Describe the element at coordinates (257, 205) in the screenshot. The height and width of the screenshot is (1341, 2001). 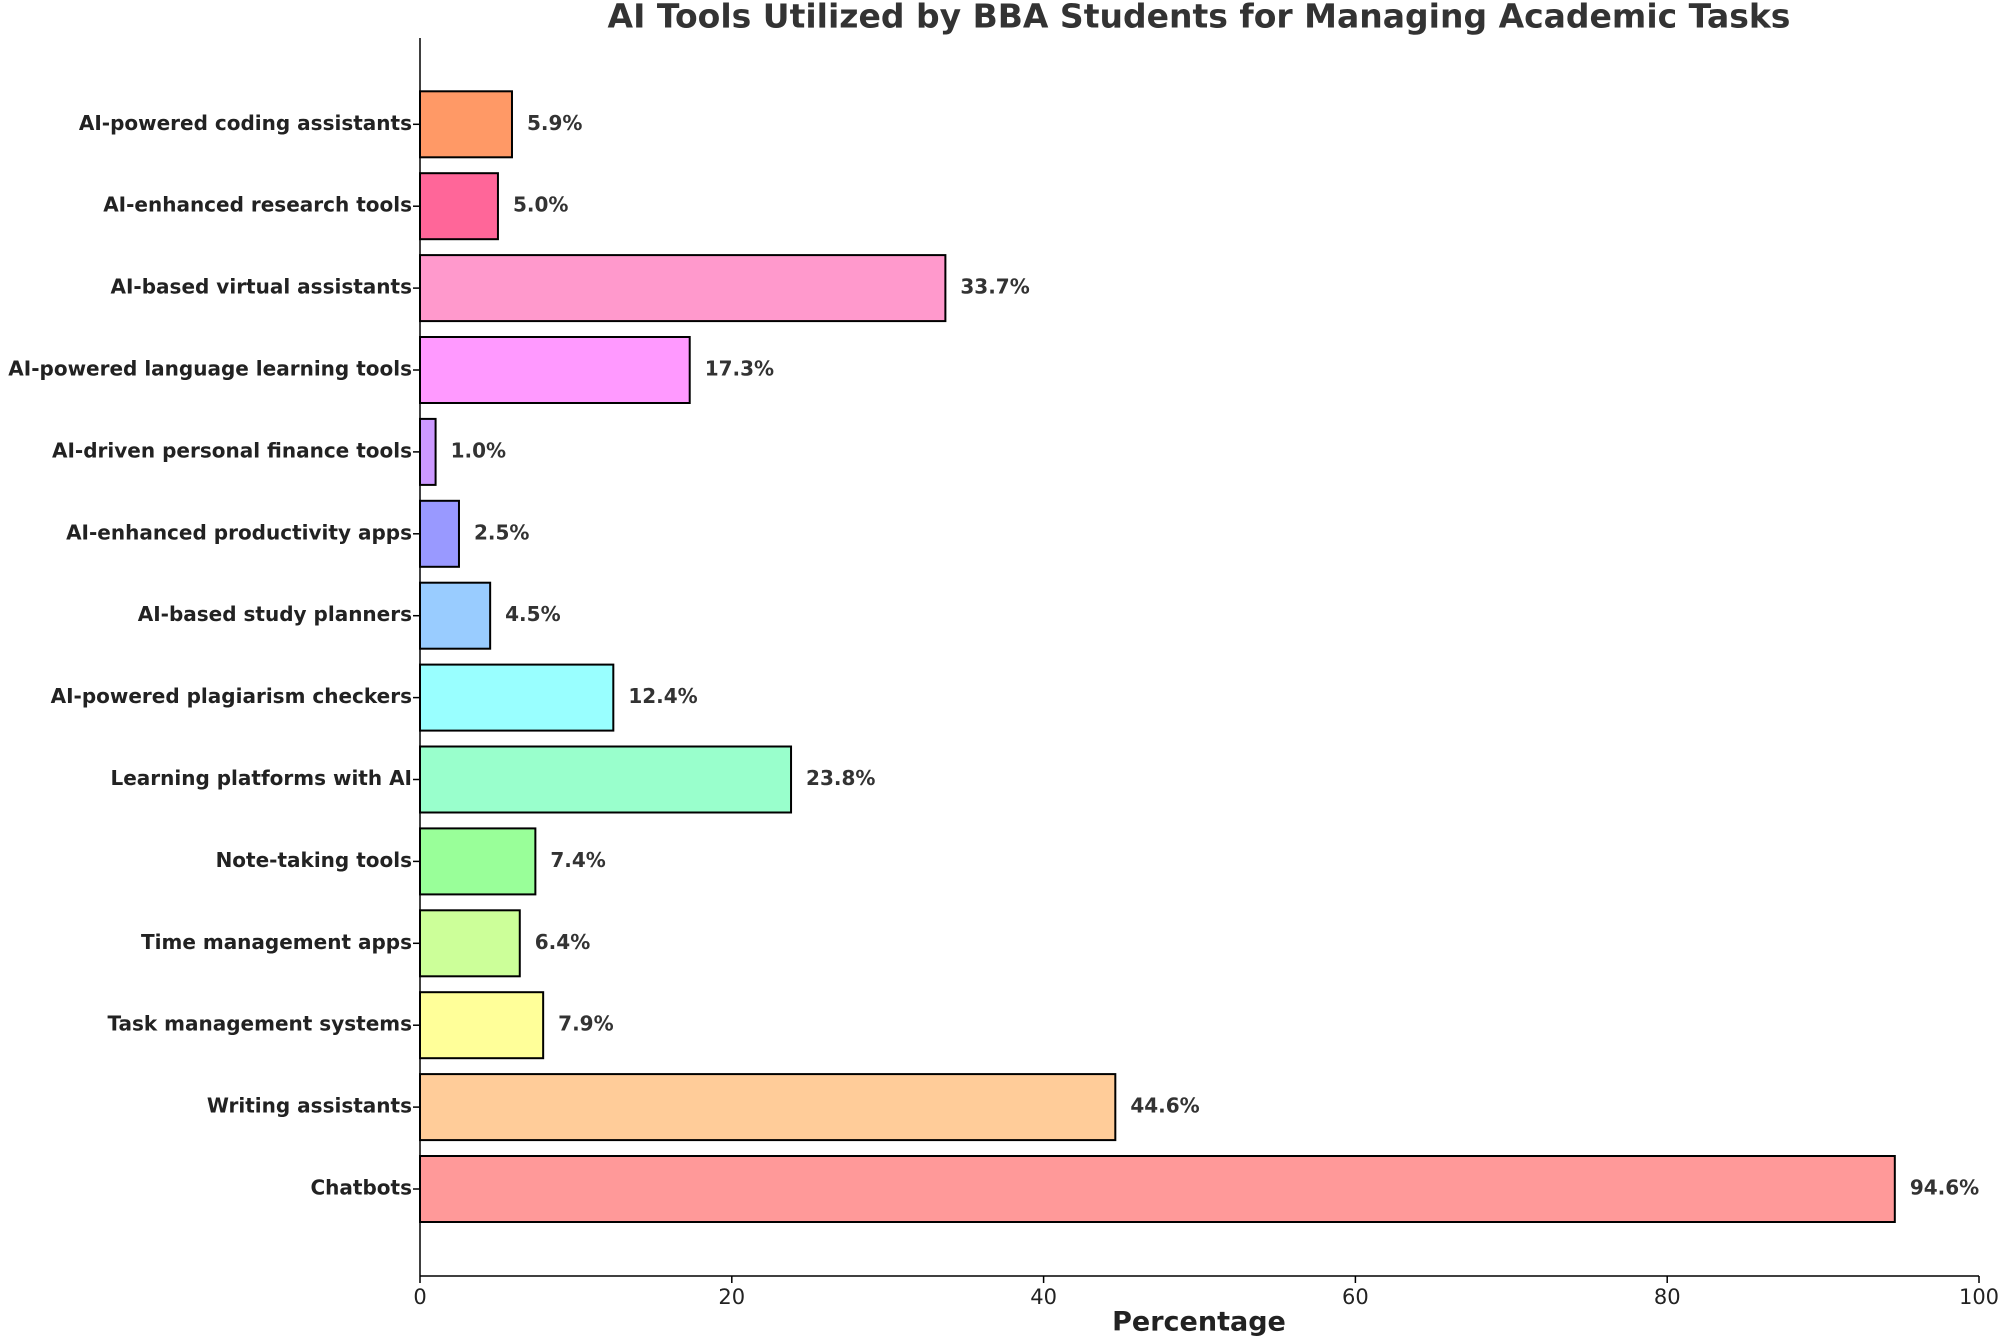
I see `y-tick-label: AI-enhanced research tools` at that location.